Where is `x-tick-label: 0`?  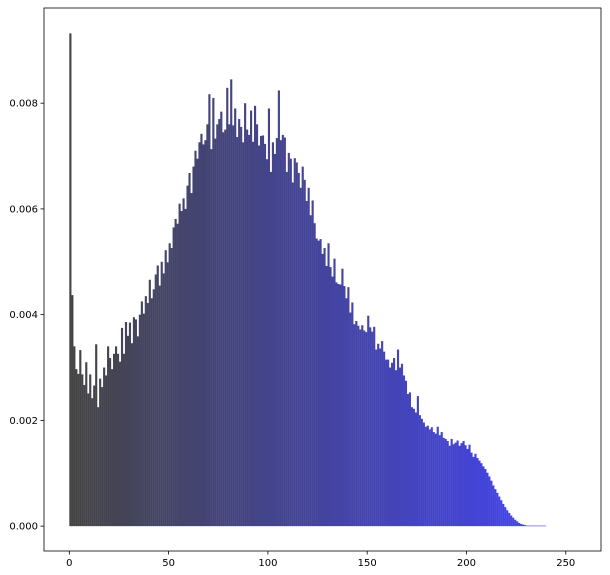 x-tick-label: 0 is located at coordinates (69, 563).